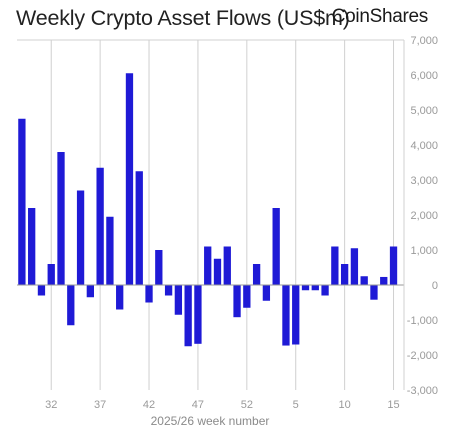 Image resolution: width=450 pixels, height=431 pixels. What do you see at coordinates (435, 286) in the screenshot?
I see `y-tick-label: 0` at bounding box center [435, 286].